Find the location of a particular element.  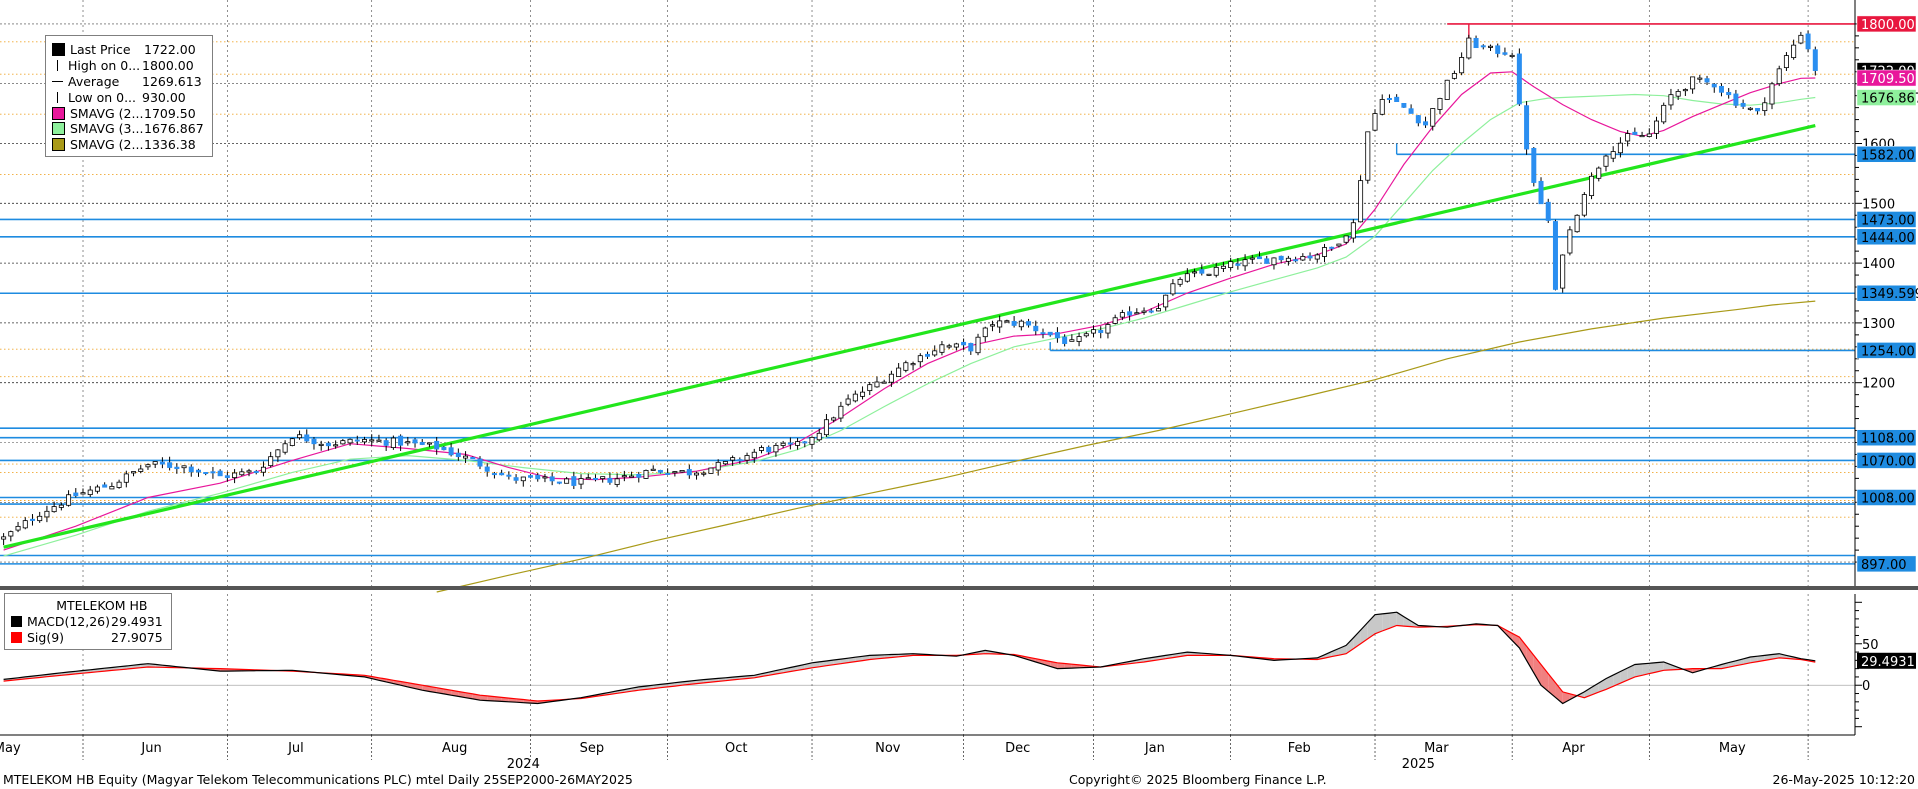

axis-price-label: 1008.00 is located at coordinates (1888, 499).